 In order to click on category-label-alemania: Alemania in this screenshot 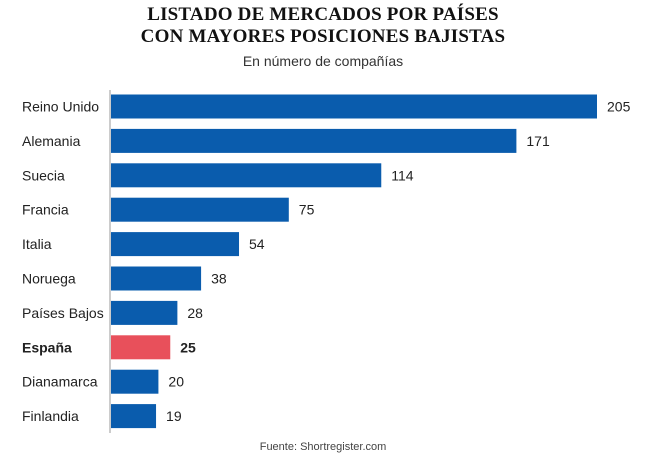, I will do `click(51, 141)`.